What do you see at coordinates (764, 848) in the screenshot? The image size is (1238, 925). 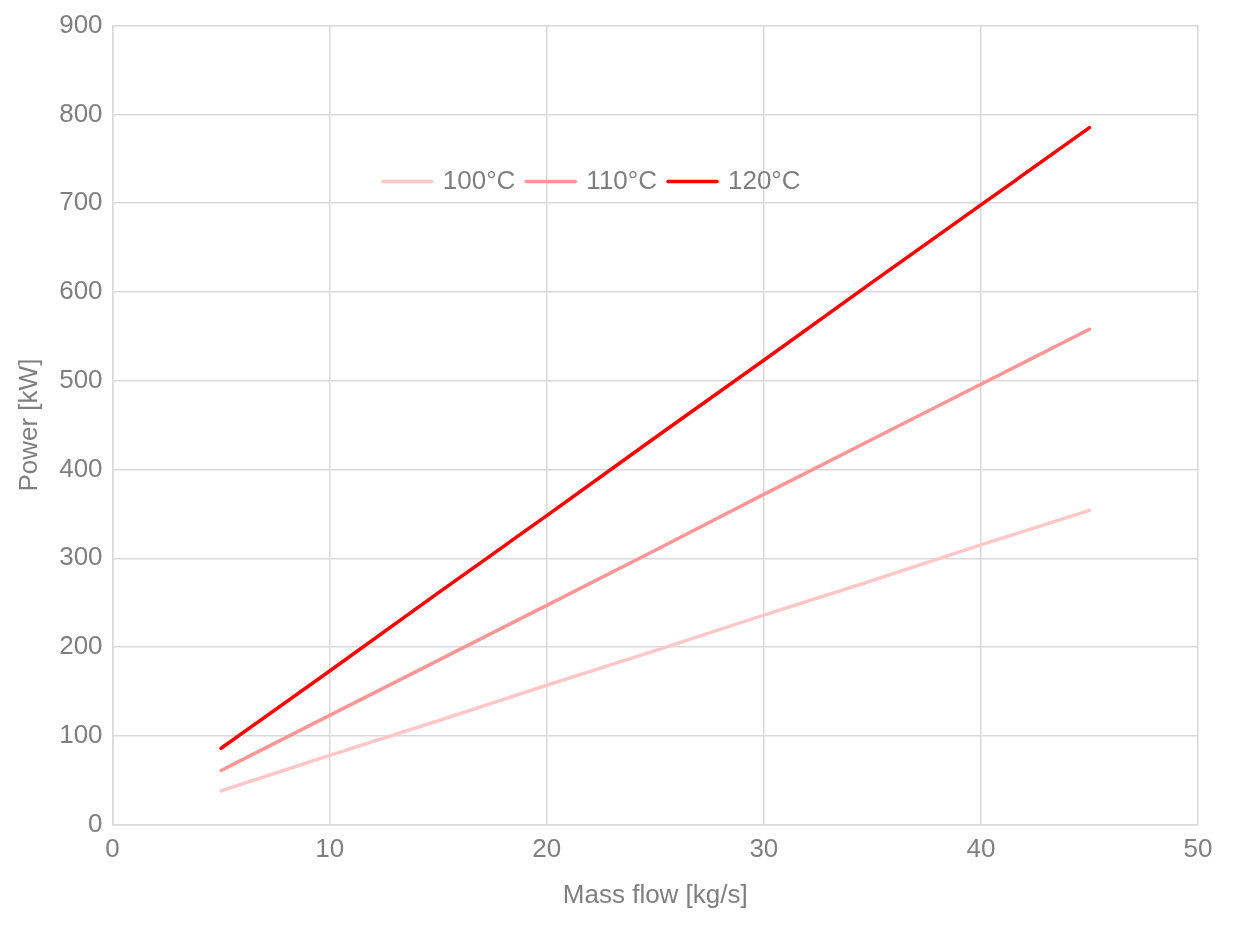 I see `x-tick-label: 30` at bounding box center [764, 848].